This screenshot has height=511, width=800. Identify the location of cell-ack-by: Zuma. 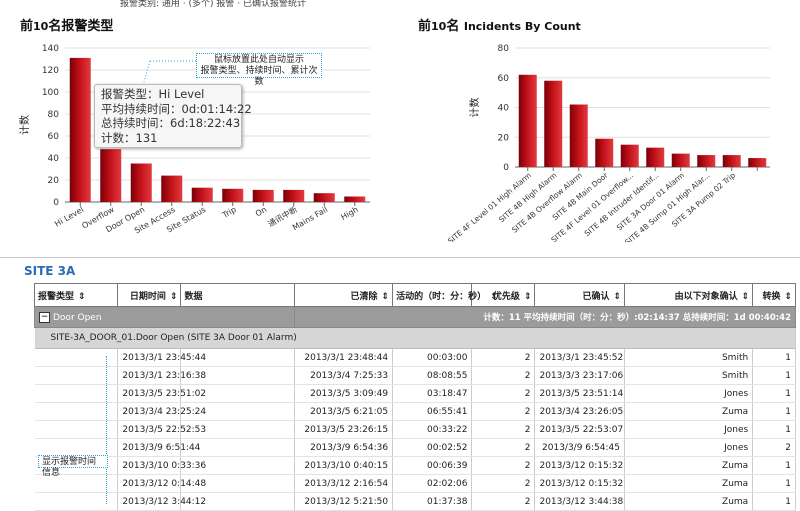
(689, 483).